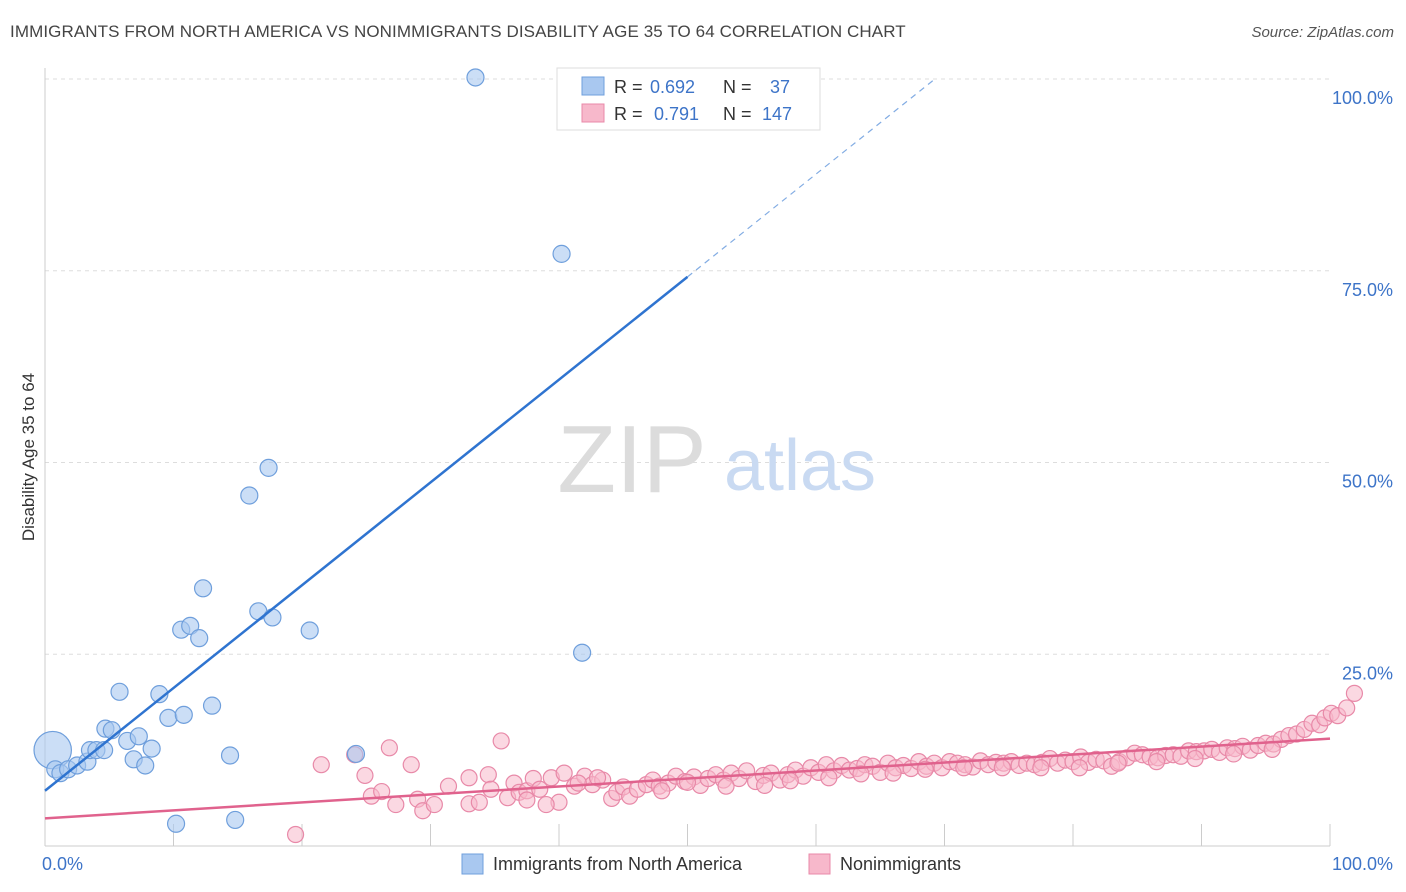 This screenshot has height=892, width=1406. I want to click on x-tick-label: 0.0%, so click(62, 864).